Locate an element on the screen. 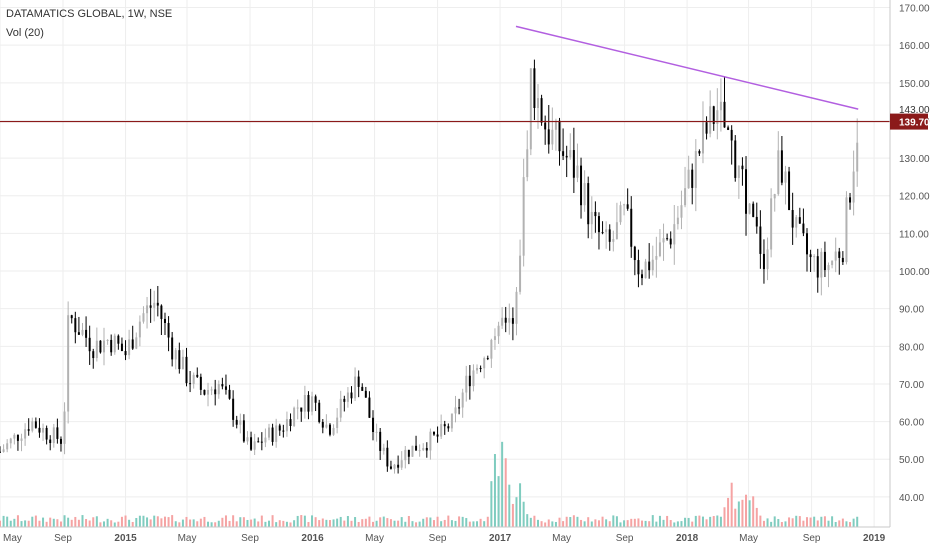 The height and width of the screenshot is (555, 932). price-label-background is located at coordinates (911, 109).